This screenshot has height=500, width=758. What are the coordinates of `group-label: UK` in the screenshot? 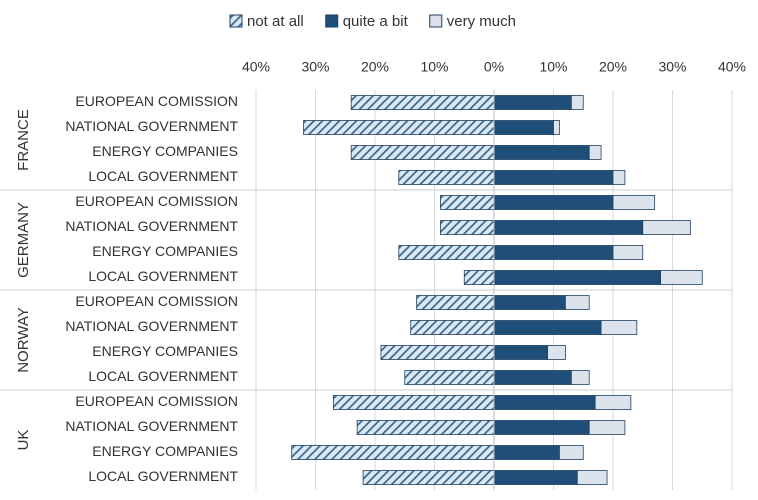 It's located at (23, 440).